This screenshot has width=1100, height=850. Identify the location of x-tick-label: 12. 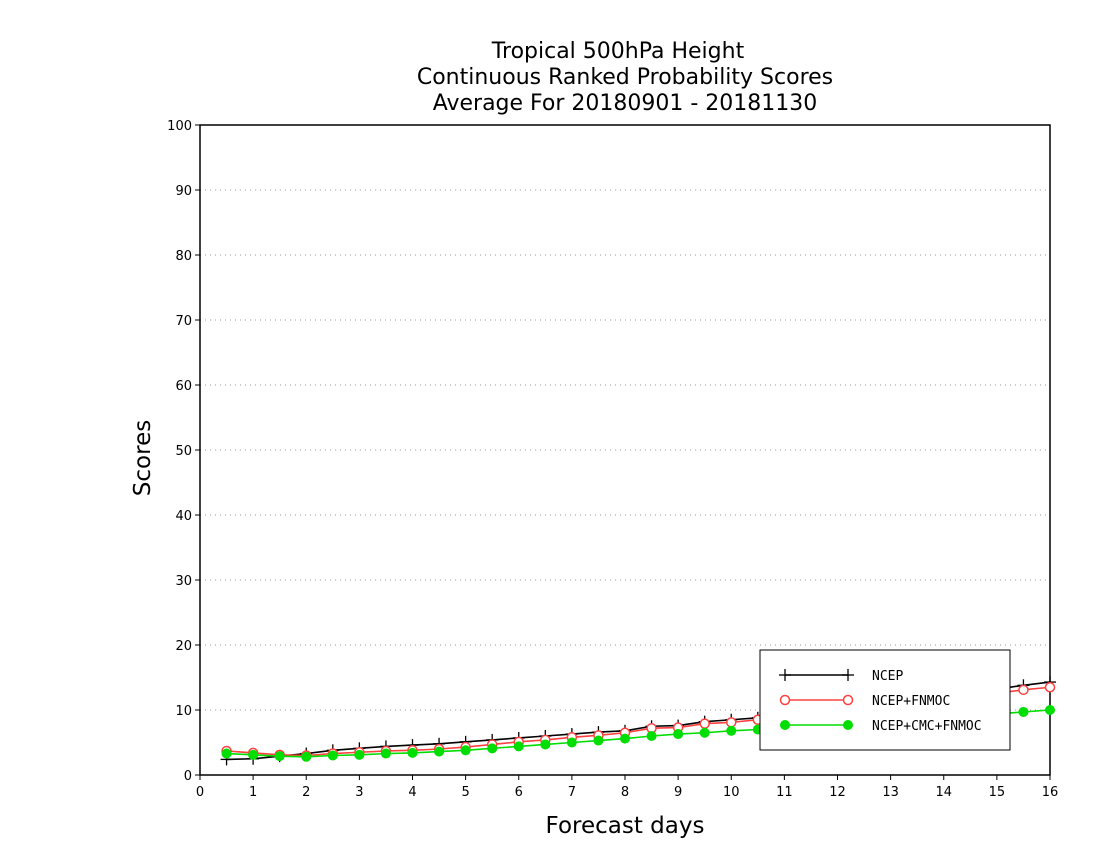
(837, 792).